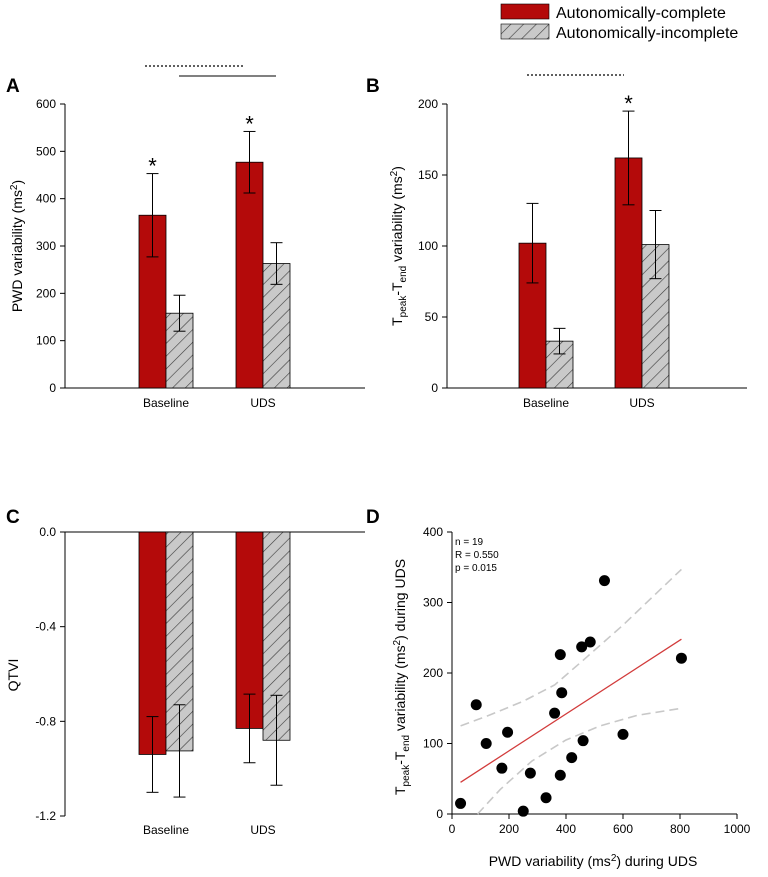 This screenshot has height=877, width=768. I want to click on panel-d-stat-n: n = 19, so click(469, 542).